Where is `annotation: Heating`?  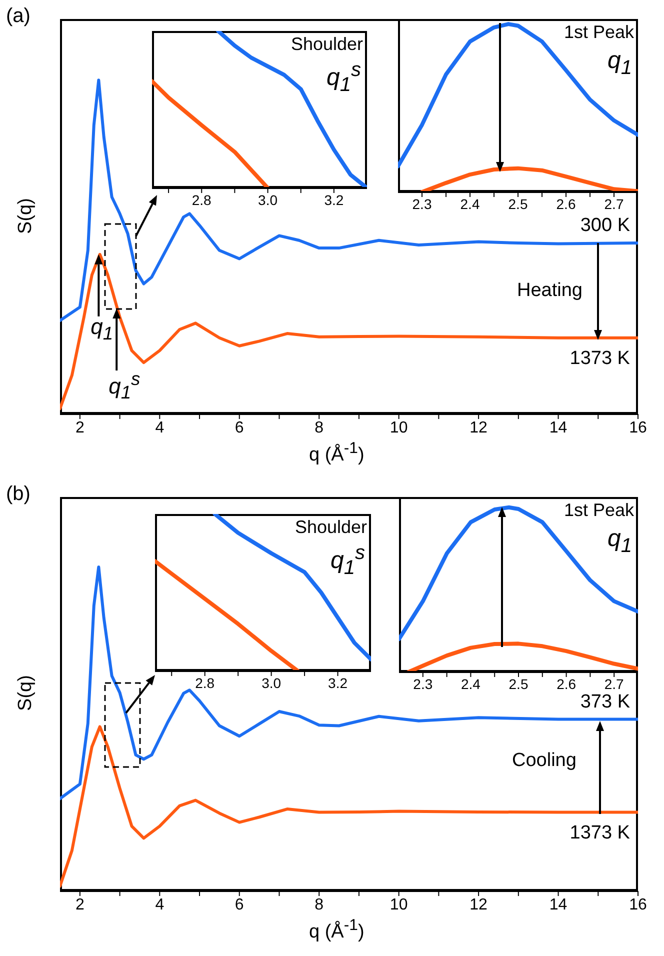 annotation: Heating is located at coordinates (549, 291).